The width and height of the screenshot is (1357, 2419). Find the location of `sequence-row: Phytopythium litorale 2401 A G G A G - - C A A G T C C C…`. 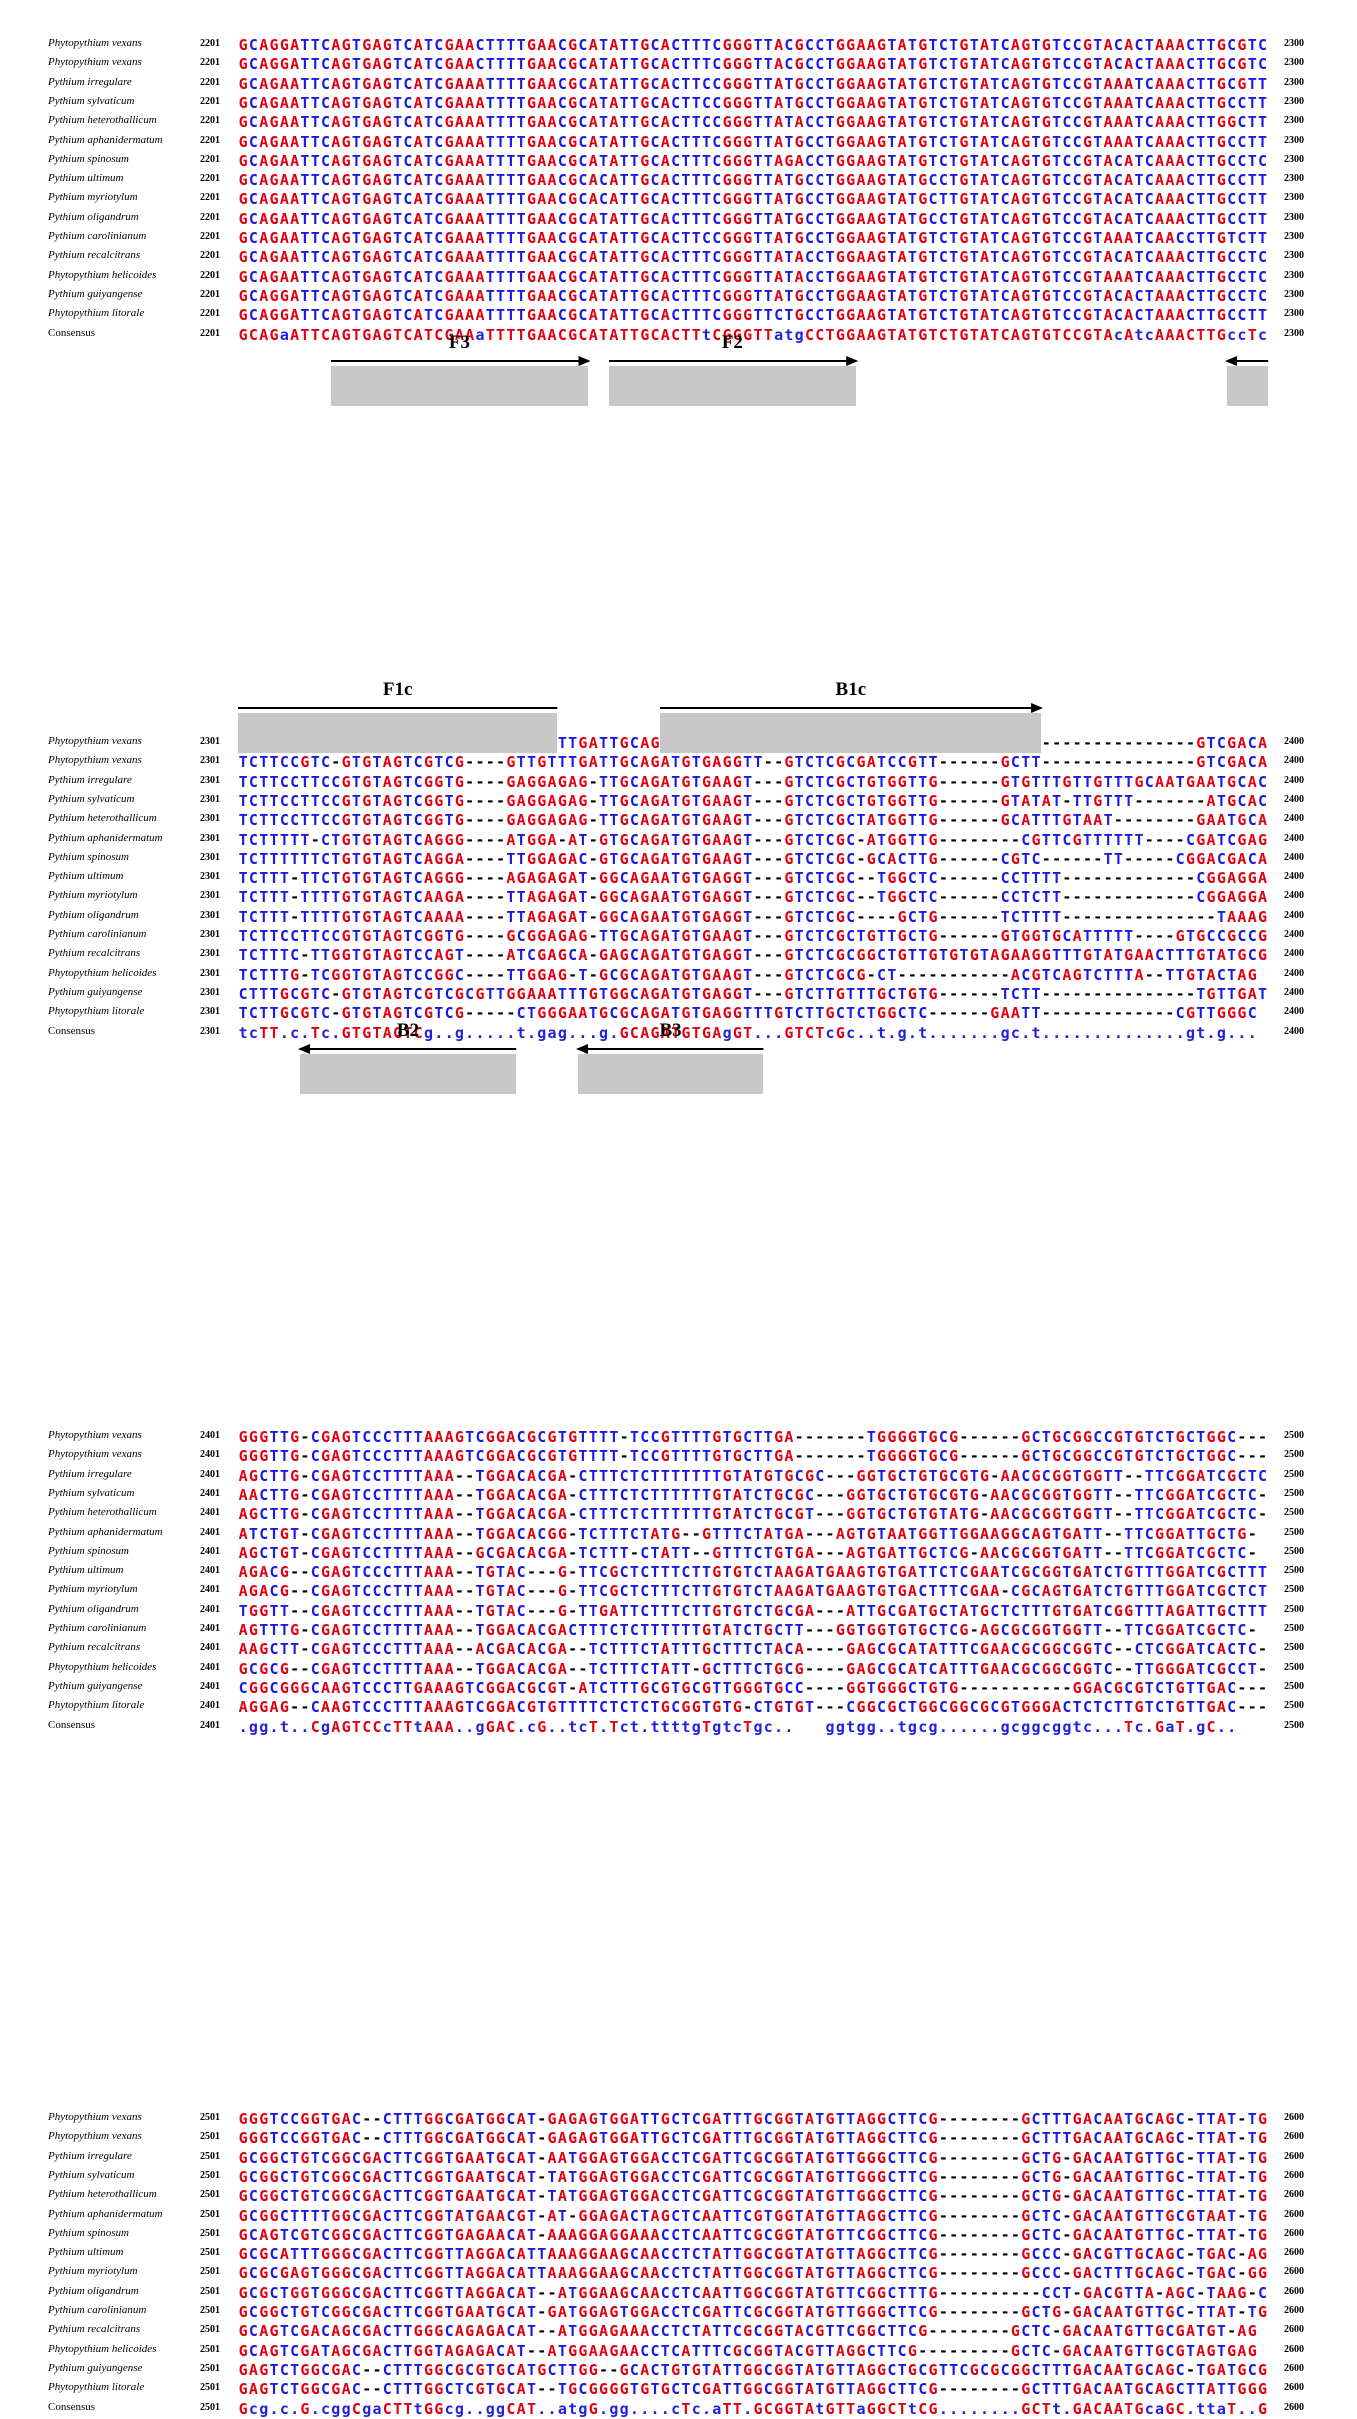

sequence-row: Phytopythium litorale 2401 A G G A G - - C A A G T C C C… is located at coordinates (678, 1707).